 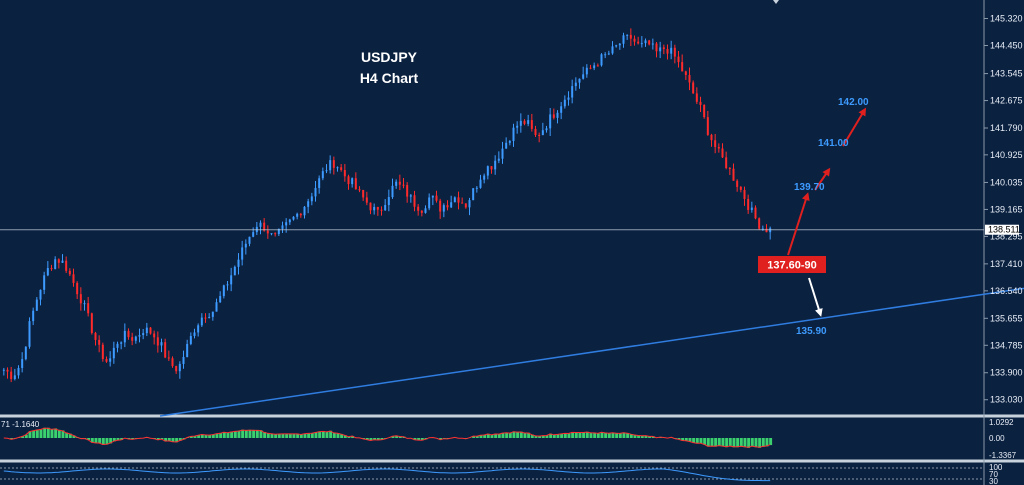 I want to click on y-tick-label: 137.410, so click(x=1006, y=264).